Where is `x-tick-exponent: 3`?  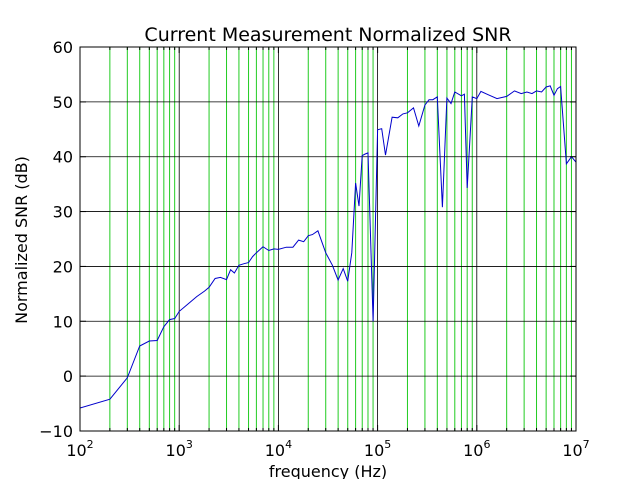
x-tick-exponent: 3 is located at coordinates (189, 444).